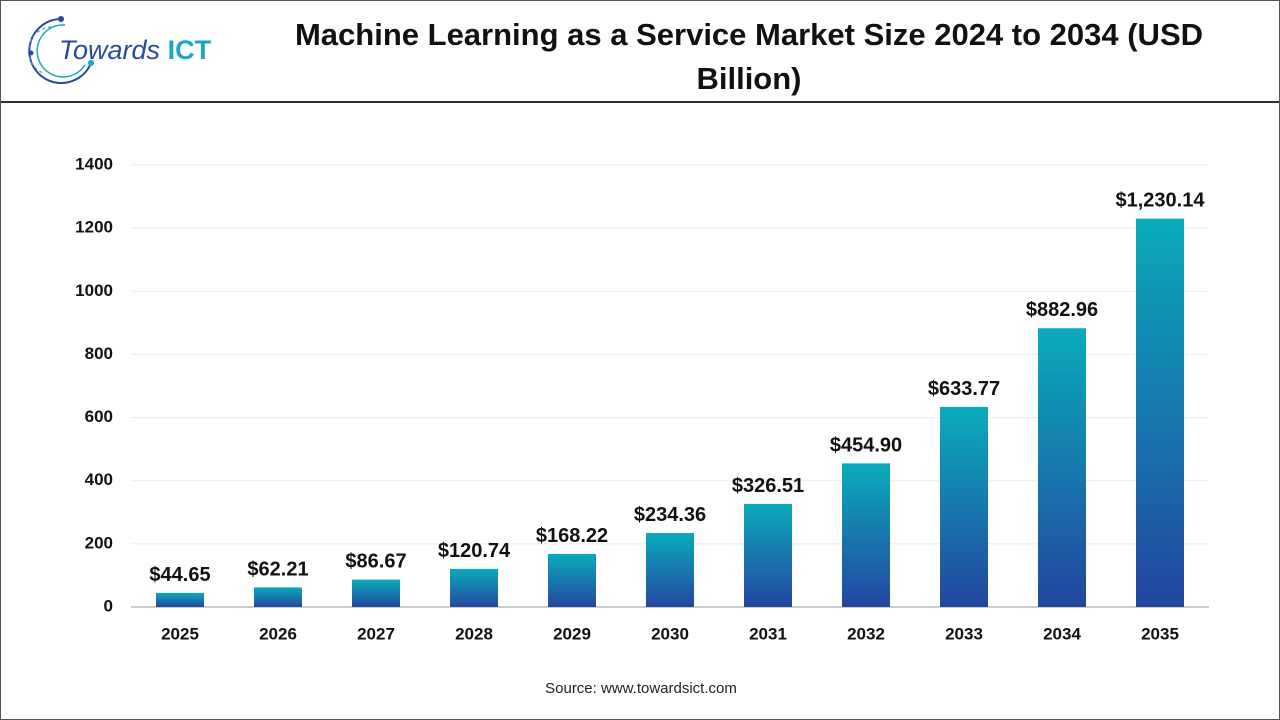  What do you see at coordinates (1160, 633) in the screenshot?
I see `x-tick-label: 2035` at bounding box center [1160, 633].